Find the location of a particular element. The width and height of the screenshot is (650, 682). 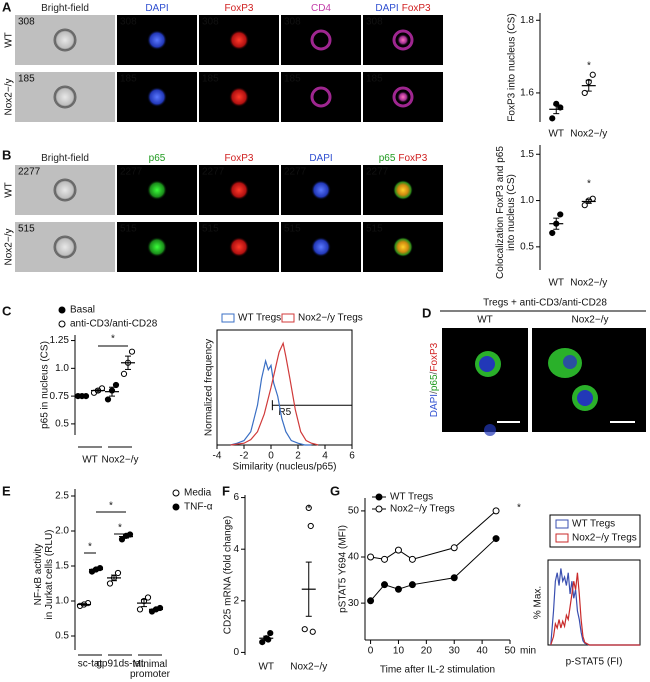

y-axis-label: FoxP3 into nucleus (CS) is located at coordinates (512, 67).